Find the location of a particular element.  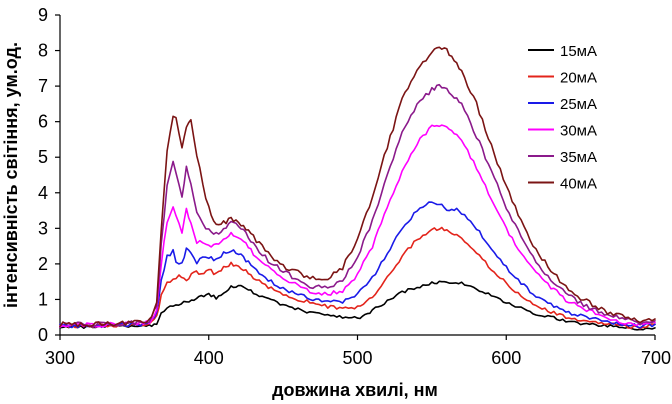

y-ticks: 0 1 2 3 4 5 6 7 8 9 is located at coordinates (49, 175).